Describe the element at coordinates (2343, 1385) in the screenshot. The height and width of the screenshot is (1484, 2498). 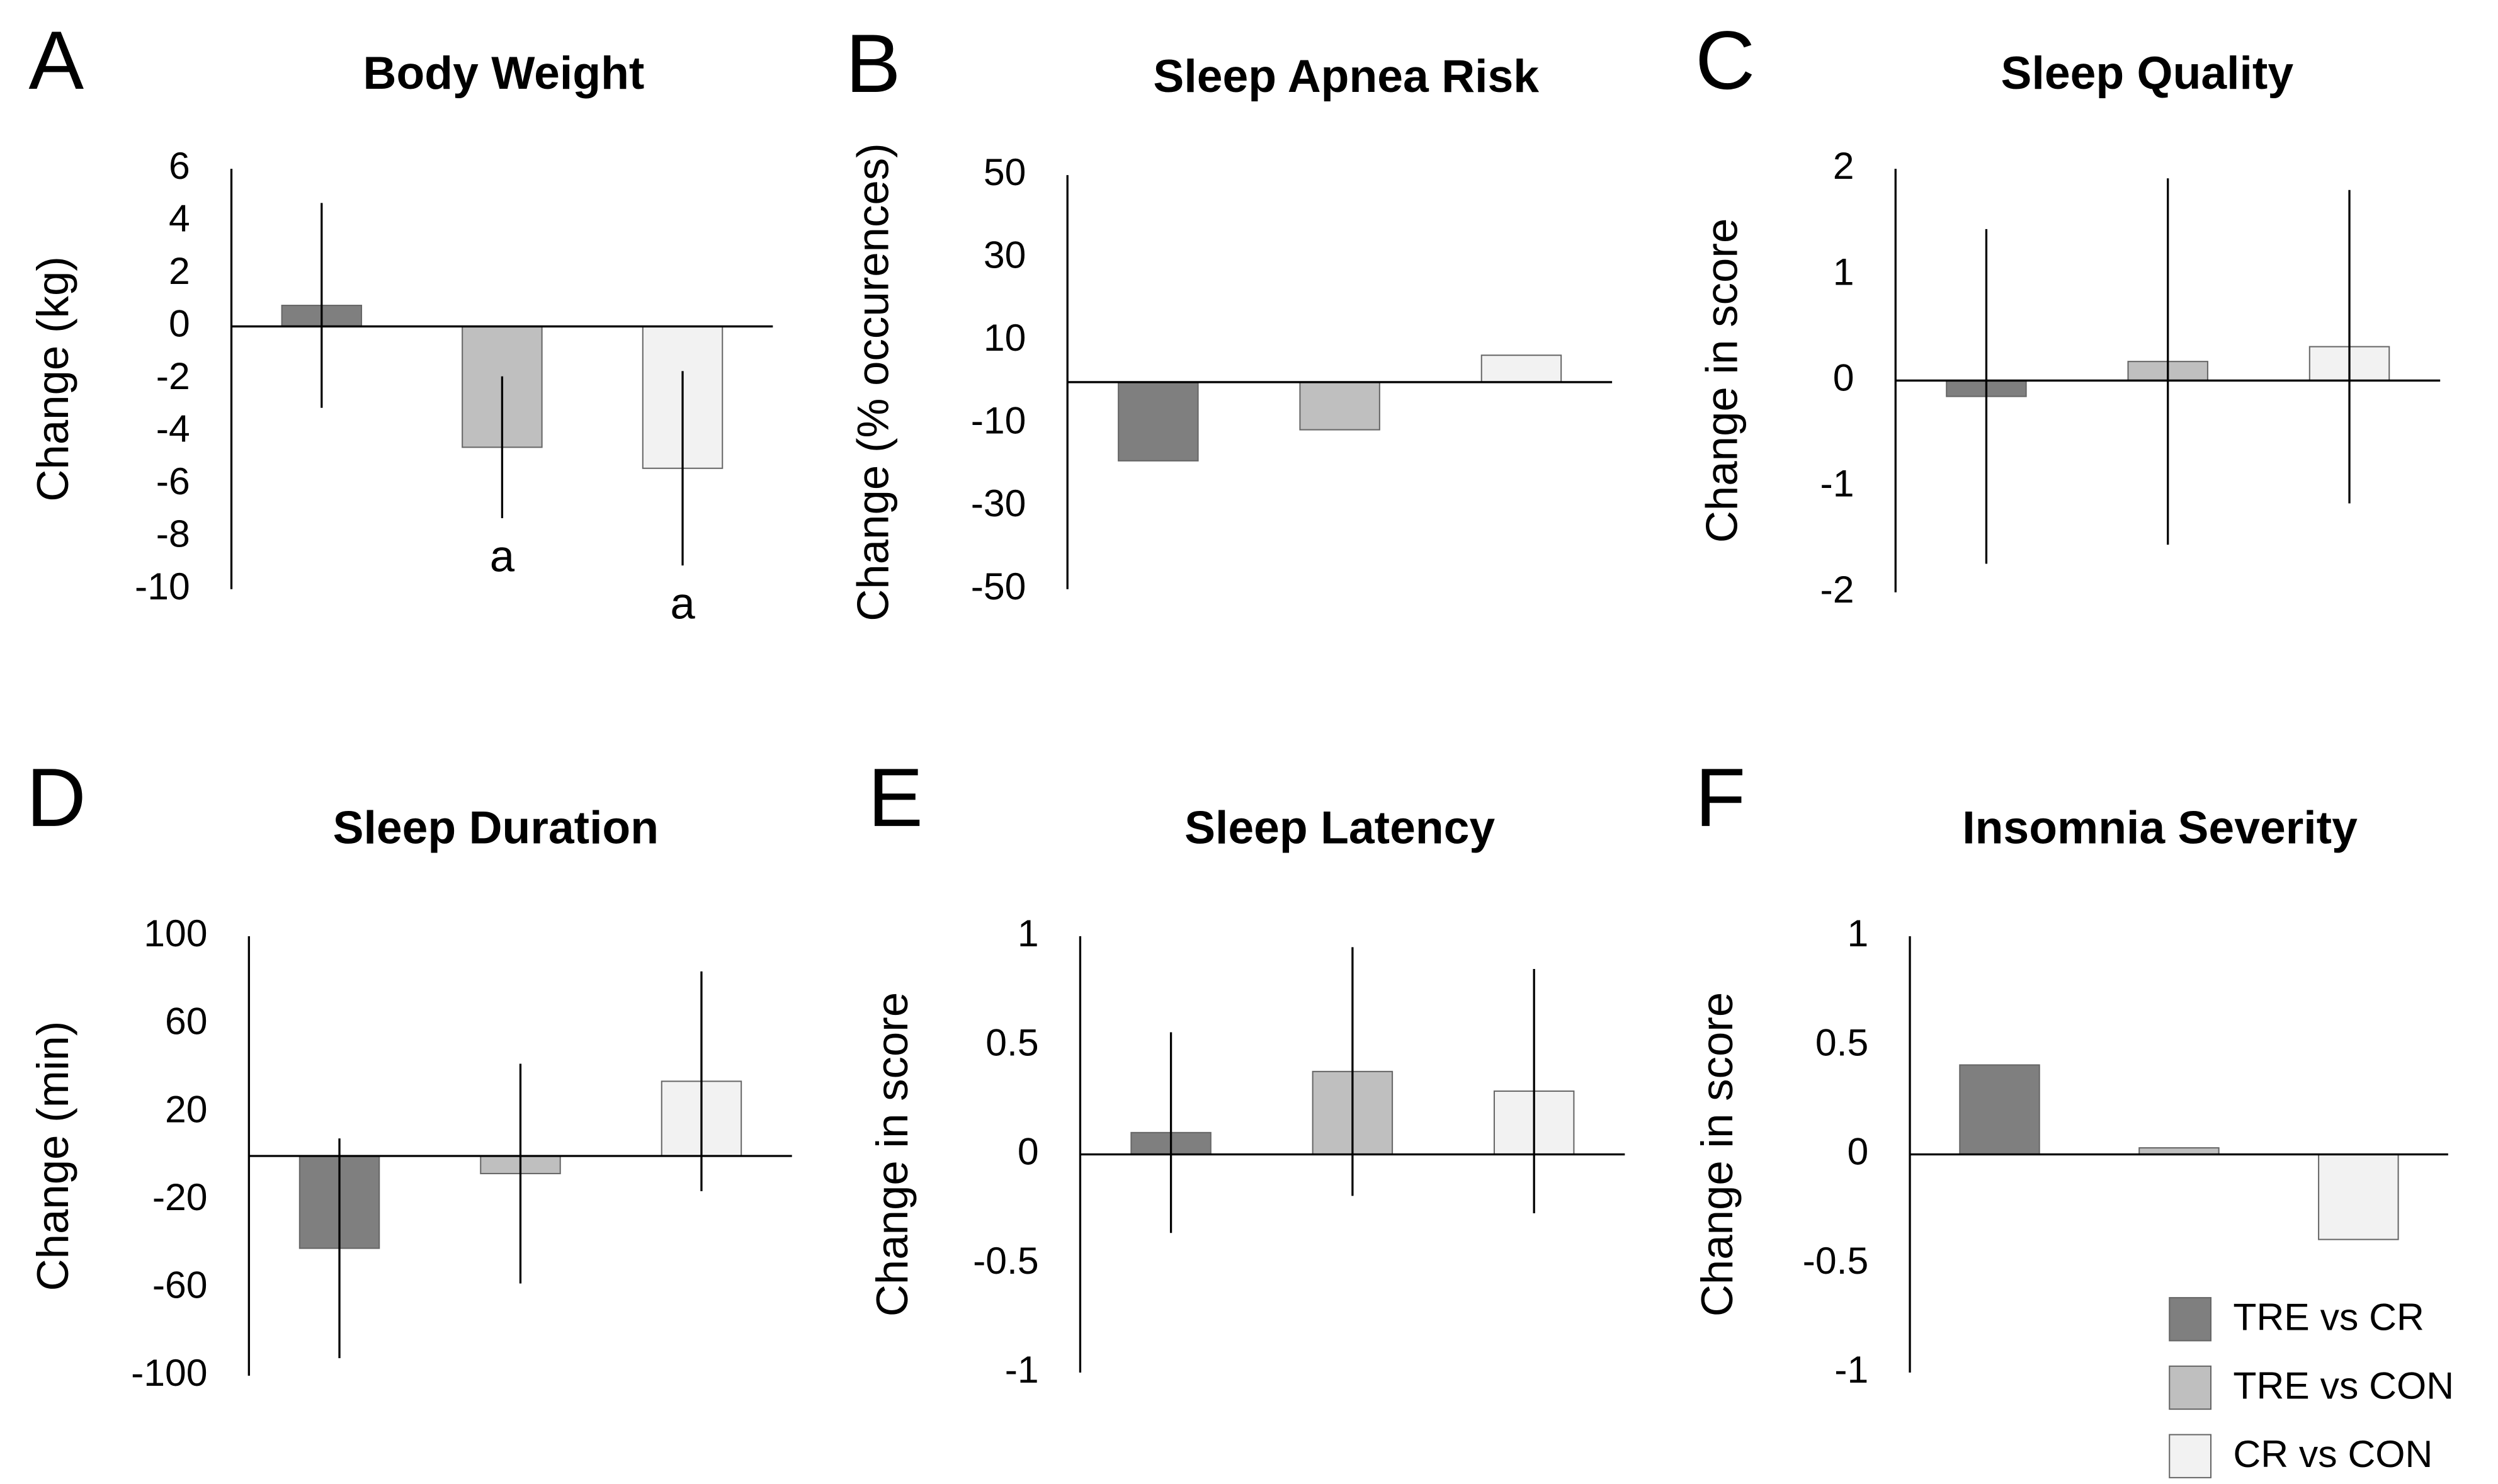
I see `legend-label: TRE vs CON` at that location.